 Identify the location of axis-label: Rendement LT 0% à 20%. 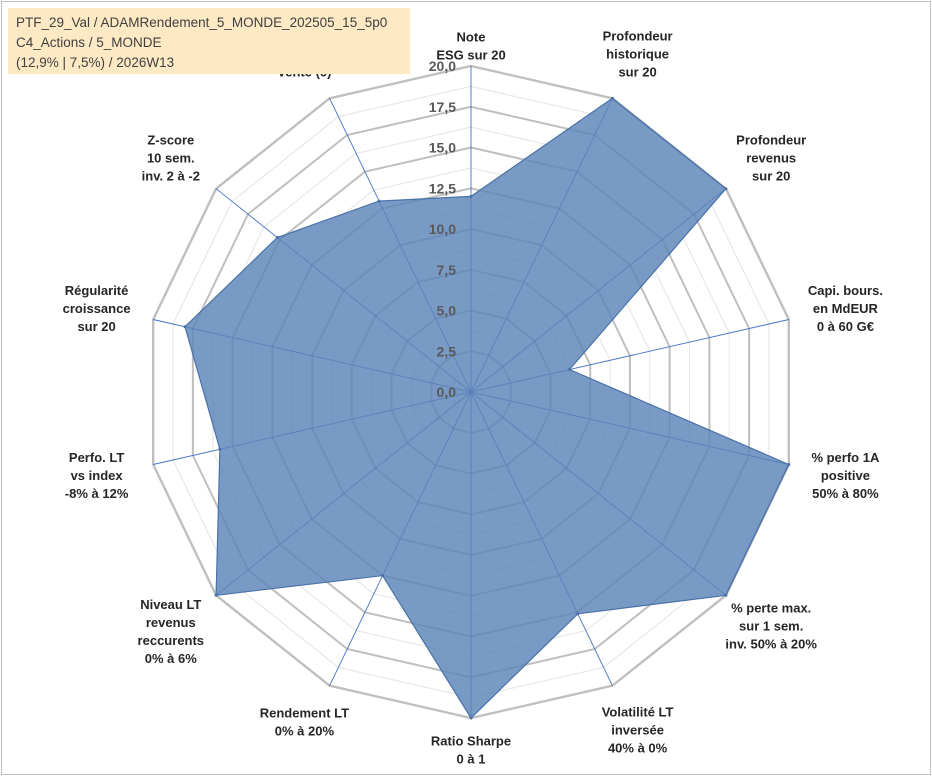
(304, 721).